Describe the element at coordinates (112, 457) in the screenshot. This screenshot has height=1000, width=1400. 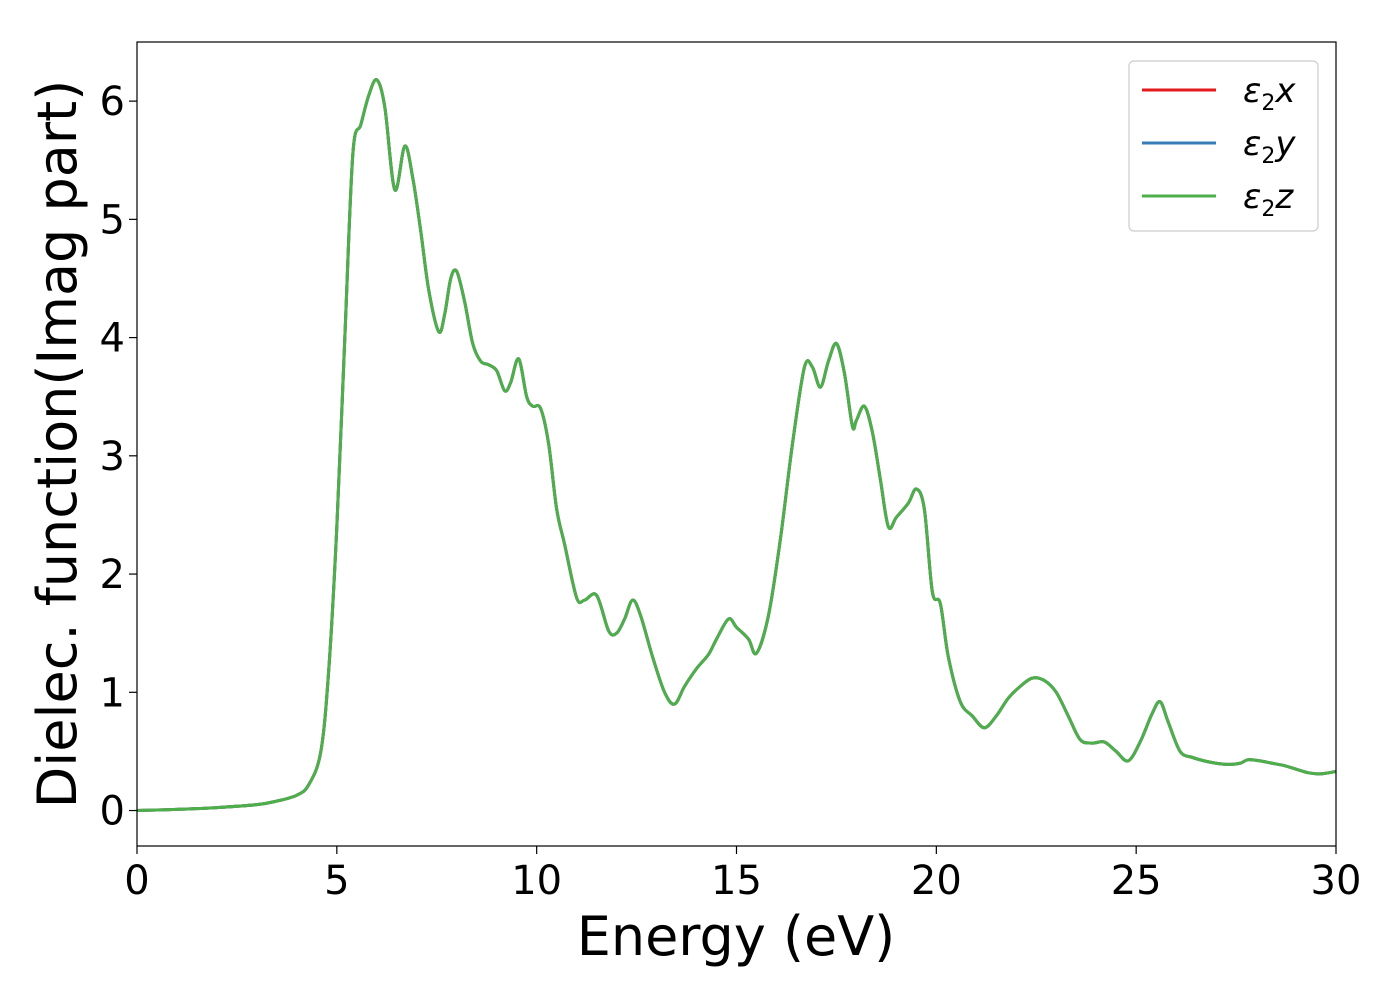
I see `y-tick-label: 3` at that location.